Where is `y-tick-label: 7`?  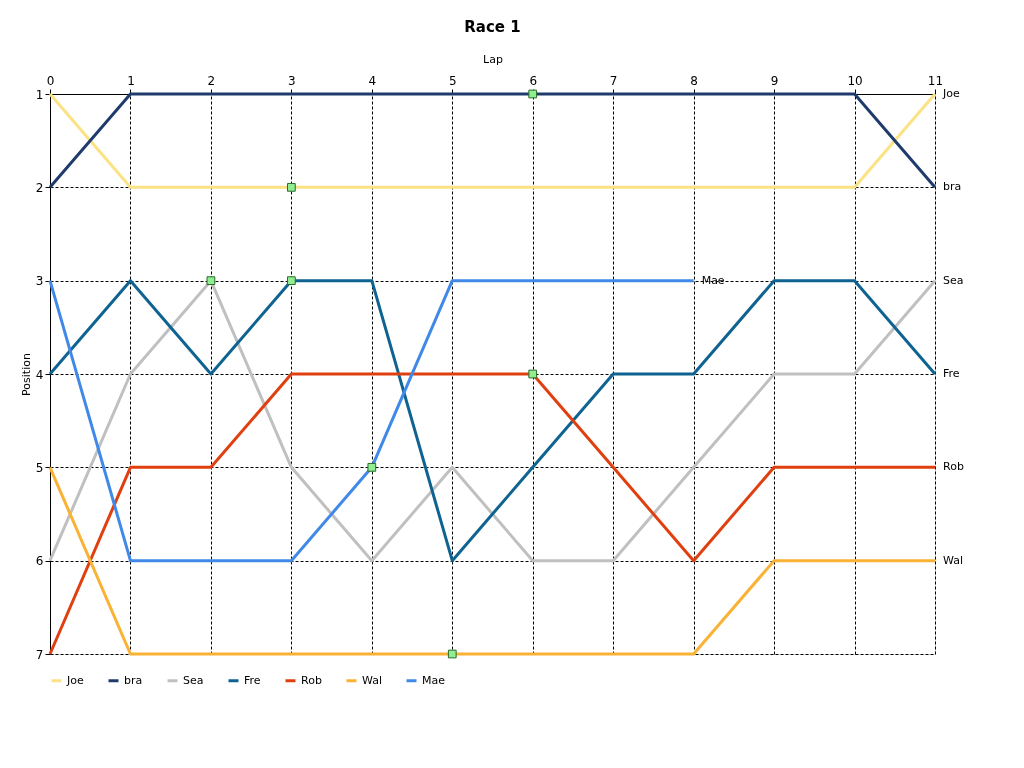 y-tick-label: 7 is located at coordinates (39, 654).